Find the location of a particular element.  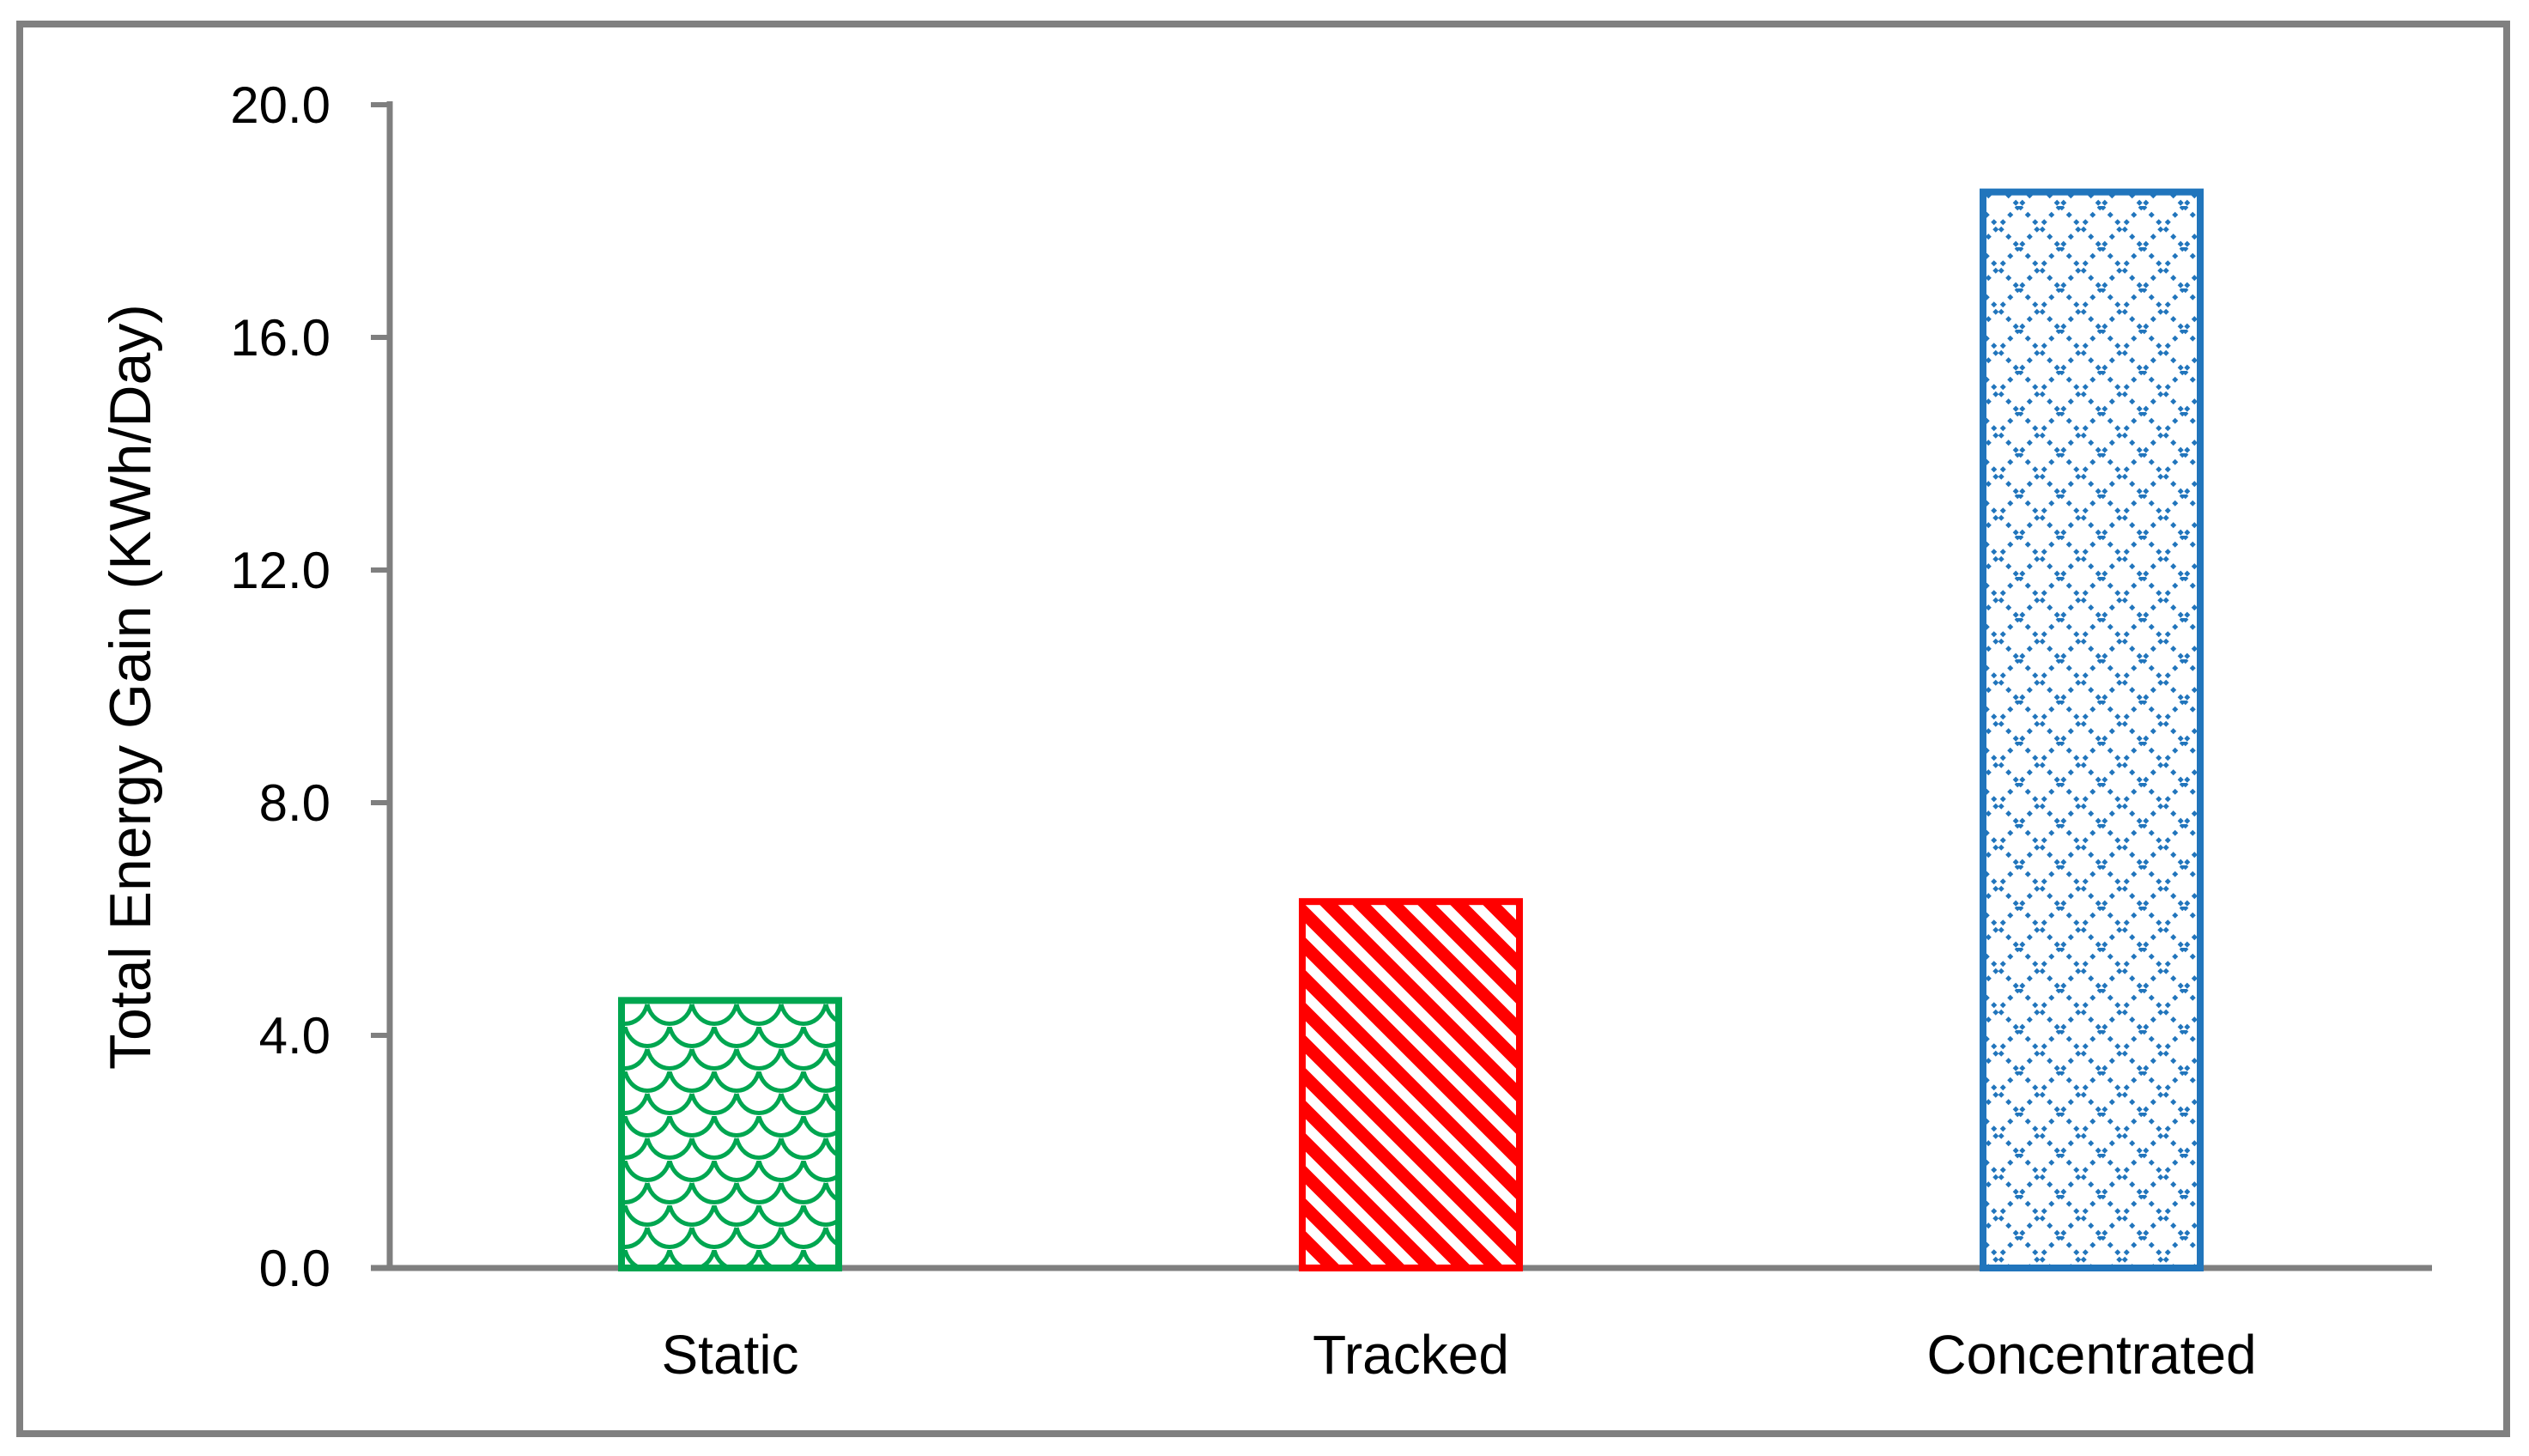

bar-concentrated is located at coordinates (2092, 730).